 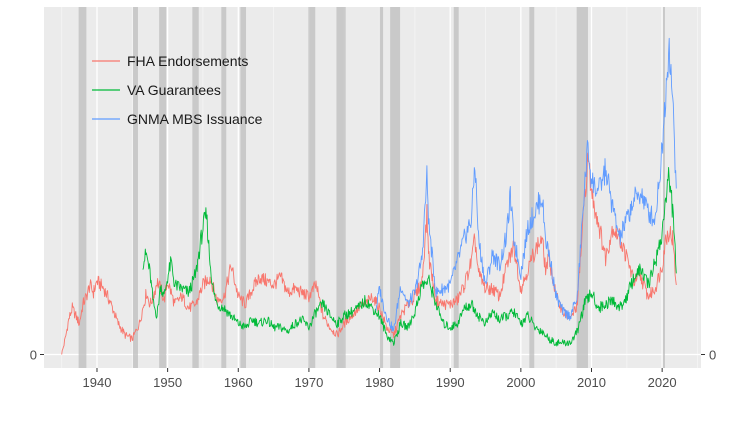 What do you see at coordinates (708, 354) in the screenshot?
I see `y-axis-right: 0` at bounding box center [708, 354].